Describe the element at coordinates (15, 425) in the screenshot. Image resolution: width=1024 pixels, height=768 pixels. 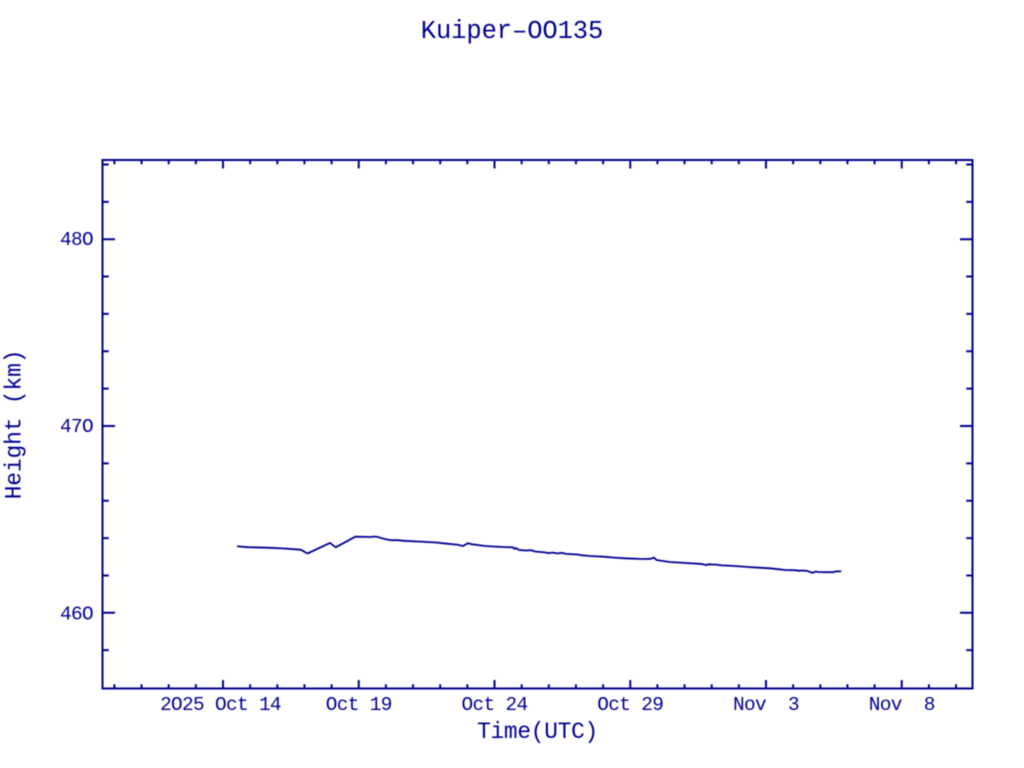
I see `svg-text: Height (km)` at that location.